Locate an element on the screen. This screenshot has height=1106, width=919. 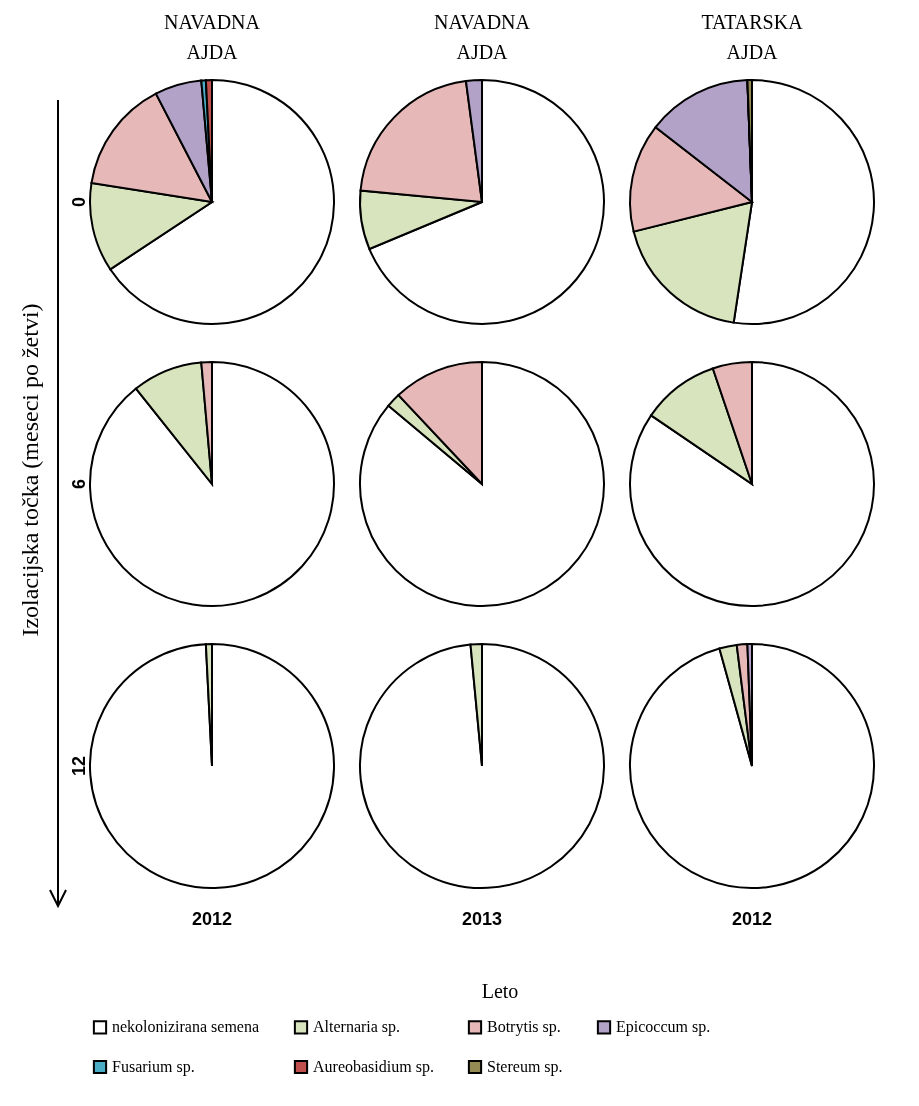
text: 2013 is located at coordinates (482, 919).